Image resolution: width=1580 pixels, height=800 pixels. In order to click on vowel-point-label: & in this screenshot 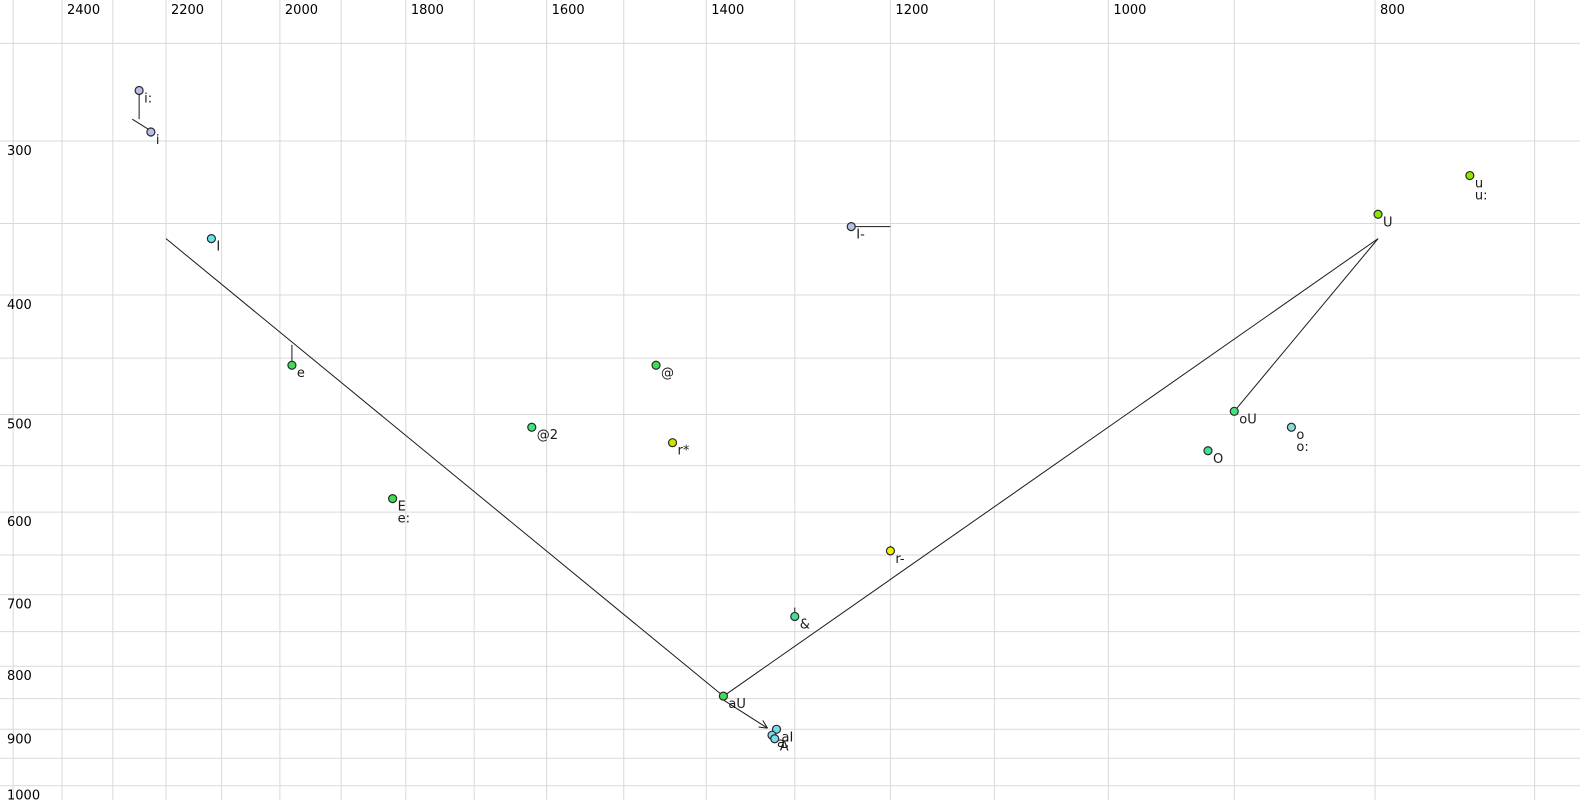, I will do `click(805, 624)`.